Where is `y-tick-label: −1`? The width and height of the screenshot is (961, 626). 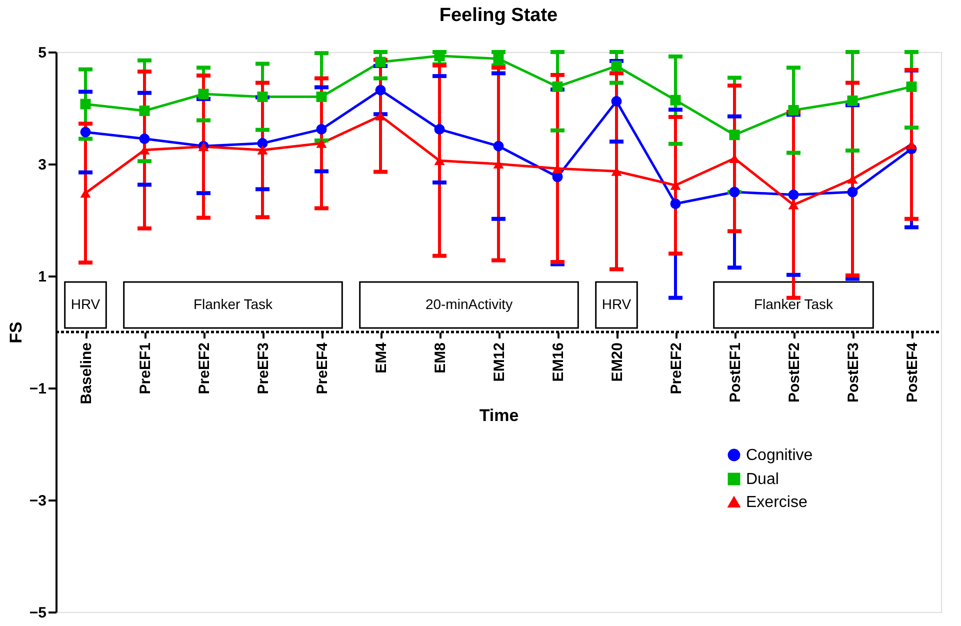
y-tick-label: −1 is located at coordinates (37, 389).